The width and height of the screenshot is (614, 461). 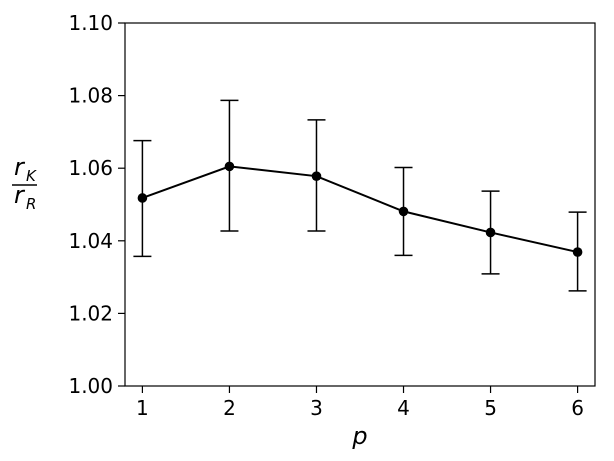 I want to click on x-tick-label: 3, so click(x=316, y=408).